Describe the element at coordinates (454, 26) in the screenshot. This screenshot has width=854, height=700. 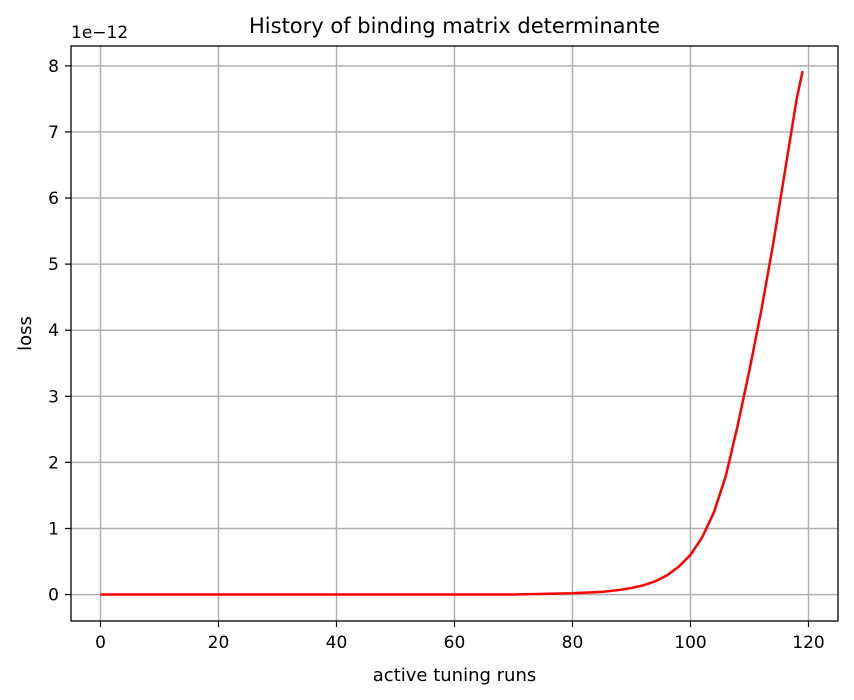
I see `chart-title: History of binding matrix determinante` at that location.